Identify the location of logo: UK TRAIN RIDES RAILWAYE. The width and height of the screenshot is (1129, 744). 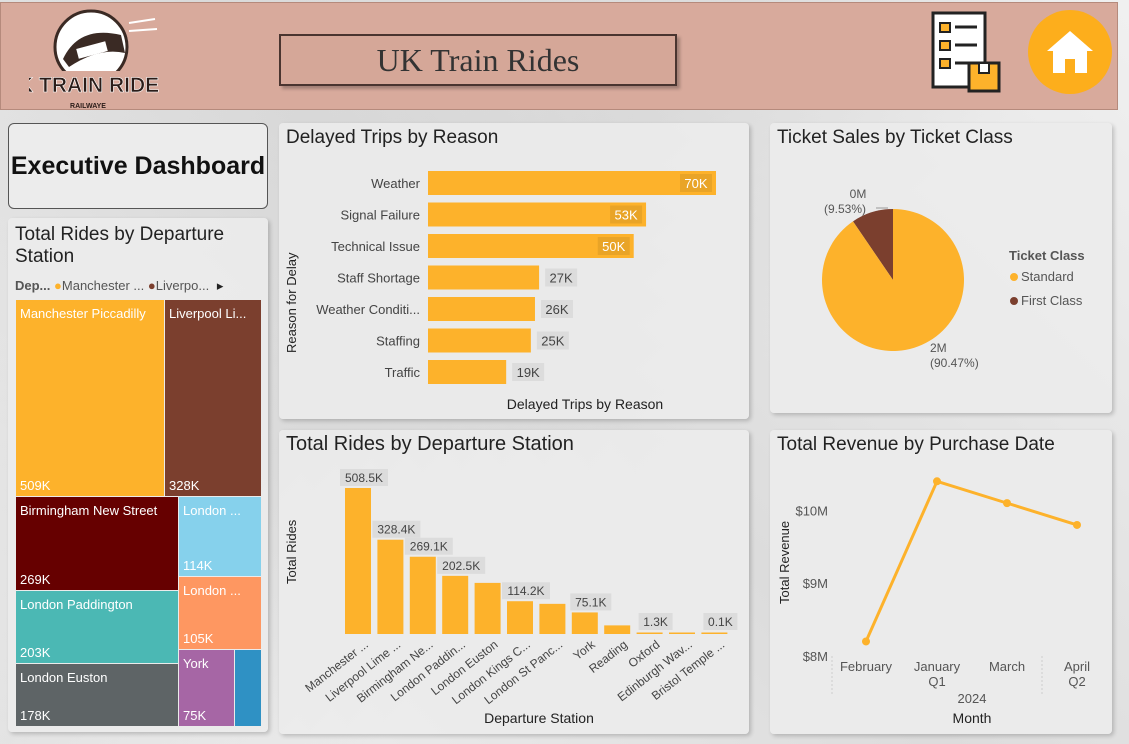
(94, 59).